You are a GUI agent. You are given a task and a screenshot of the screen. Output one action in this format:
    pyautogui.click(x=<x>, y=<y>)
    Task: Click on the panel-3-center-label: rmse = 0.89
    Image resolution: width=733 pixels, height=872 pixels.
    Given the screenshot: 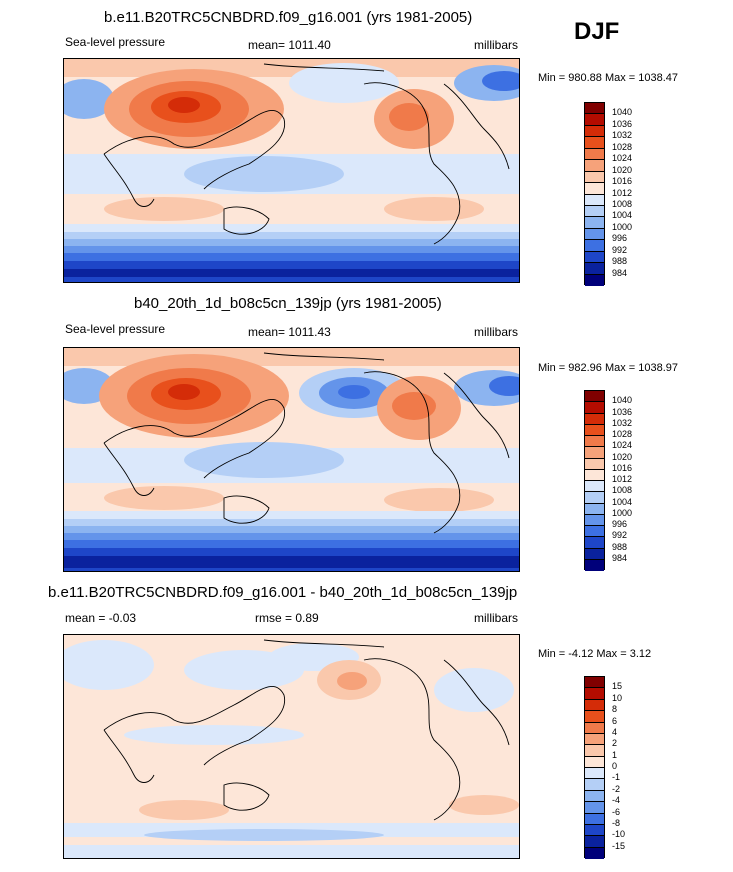 What is the action you would take?
    pyautogui.click(x=287, y=618)
    